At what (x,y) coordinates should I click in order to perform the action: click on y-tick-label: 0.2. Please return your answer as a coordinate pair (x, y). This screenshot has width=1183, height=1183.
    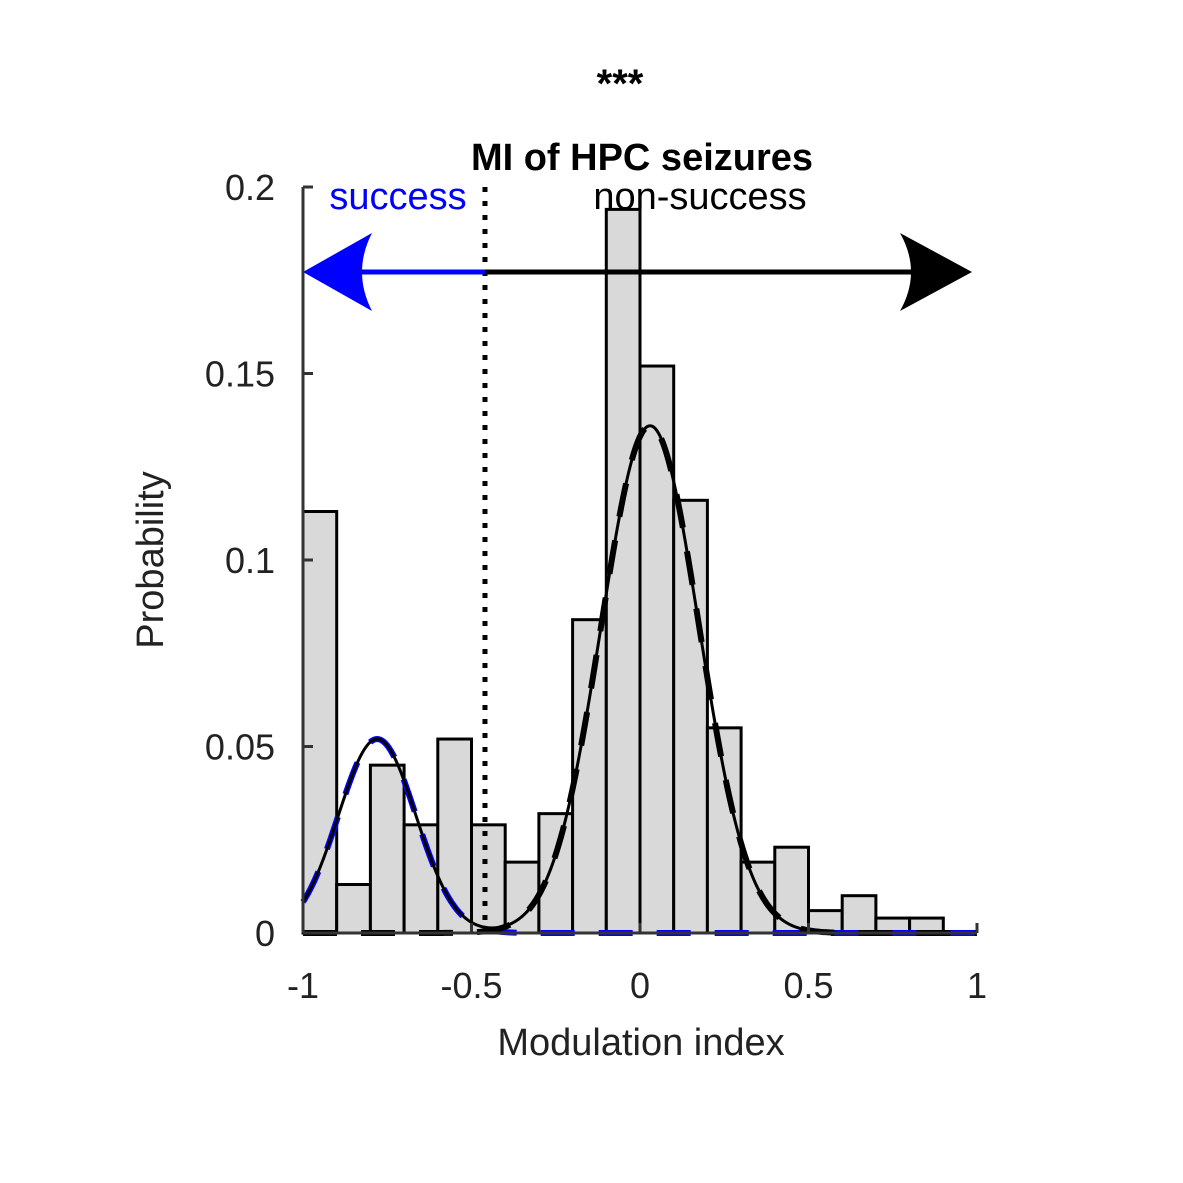
    Looking at the image, I should click on (250, 187).